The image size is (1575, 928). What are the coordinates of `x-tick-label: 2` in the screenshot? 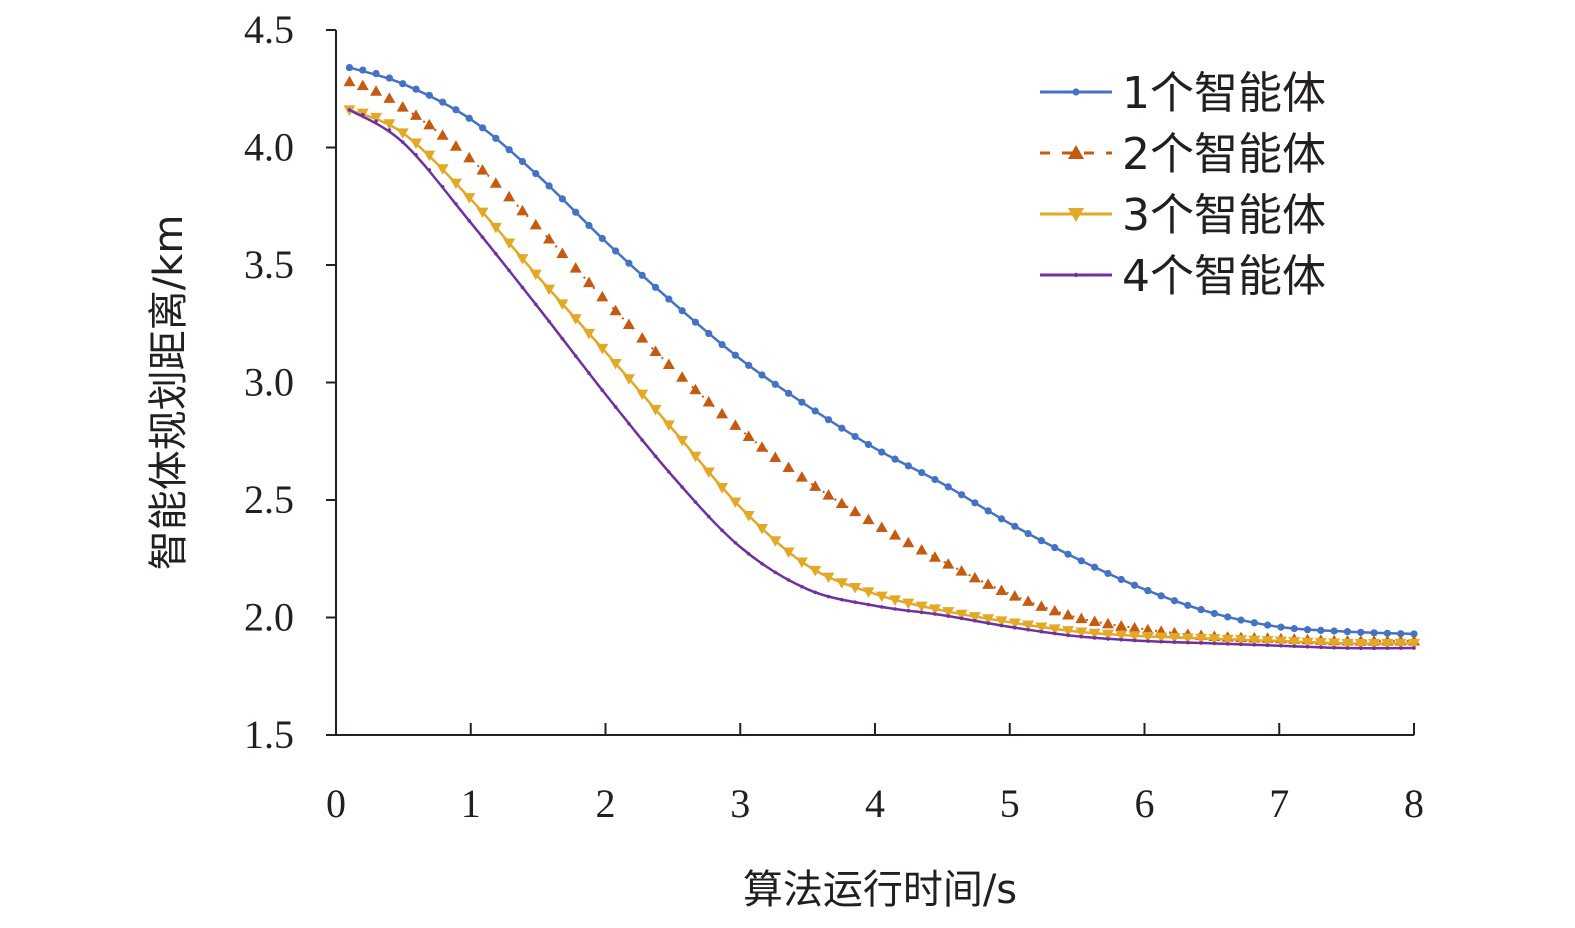 It's located at (606, 803).